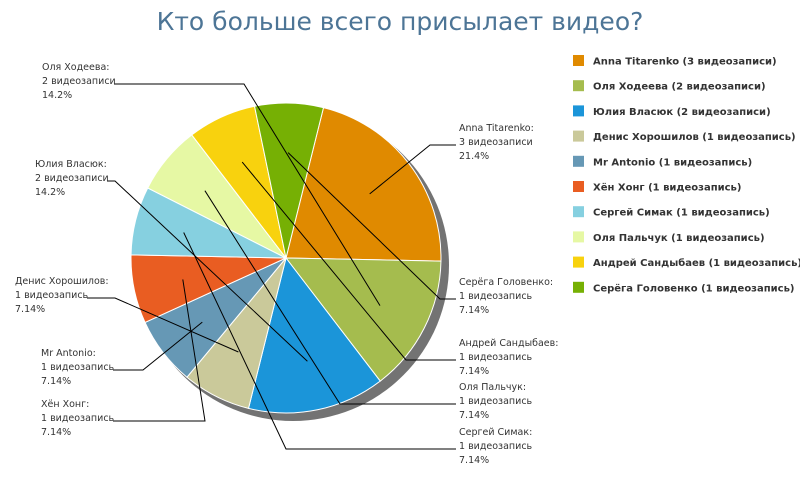 The width and height of the screenshot is (800, 500). Describe the element at coordinates (667, 188) in the screenshot. I see `legend-label: Хён Хонг (1 видеозапись)` at that location.